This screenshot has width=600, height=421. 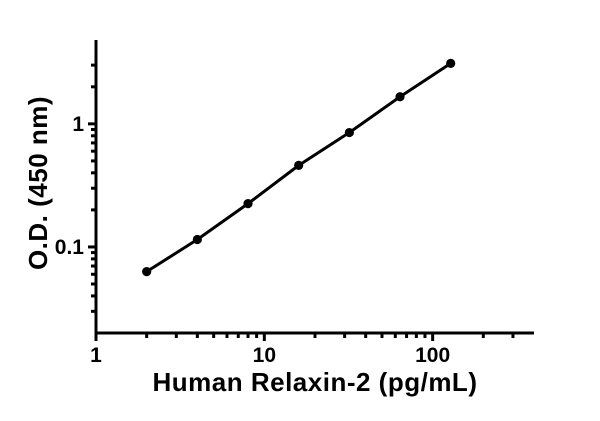 What do you see at coordinates (96, 355) in the screenshot?
I see `x-tick-label: 1` at bounding box center [96, 355].